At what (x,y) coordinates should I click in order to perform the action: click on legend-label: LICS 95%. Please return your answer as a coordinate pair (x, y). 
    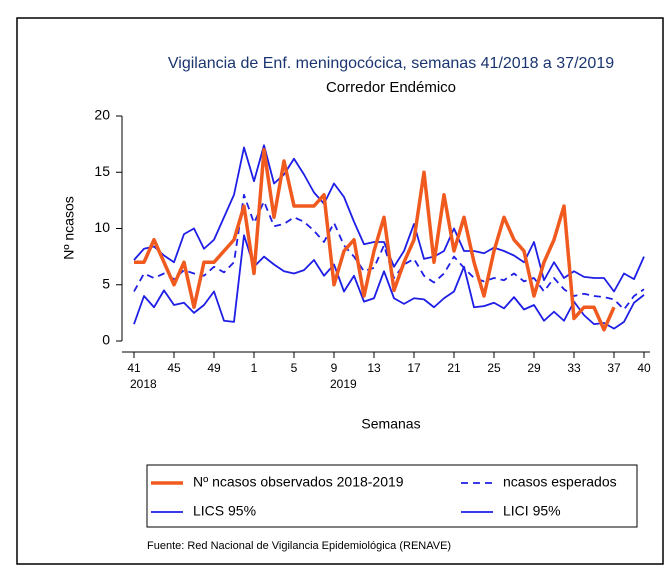
    Looking at the image, I should click on (224, 511).